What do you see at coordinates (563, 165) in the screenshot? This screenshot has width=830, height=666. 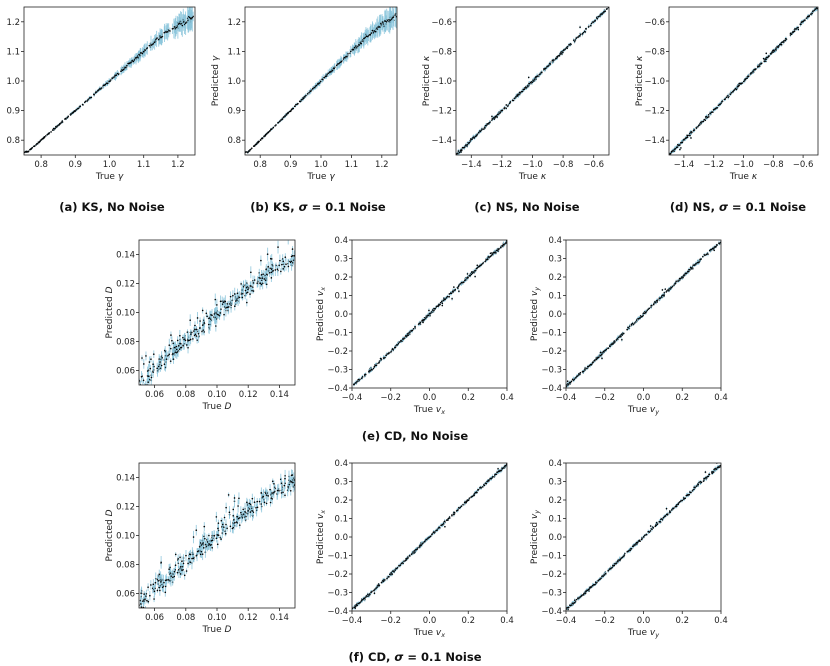 I see `x-tick-label: −0.8` at bounding box center [563, 165].